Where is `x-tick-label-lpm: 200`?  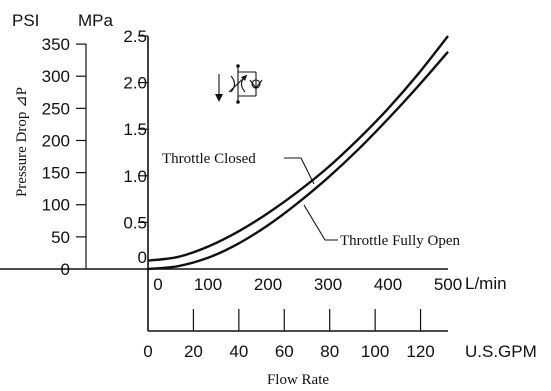
x-tick-label-lpm: 200 is located at coordinates (268, 284).